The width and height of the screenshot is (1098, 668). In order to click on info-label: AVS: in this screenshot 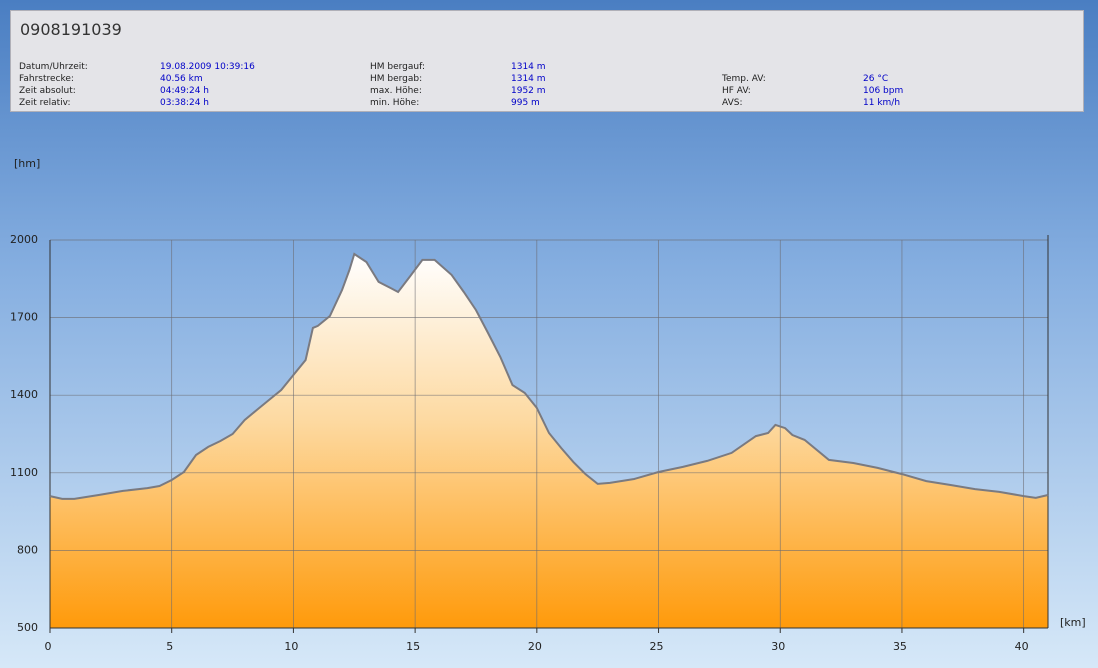, I will do `click(732, 103)`.